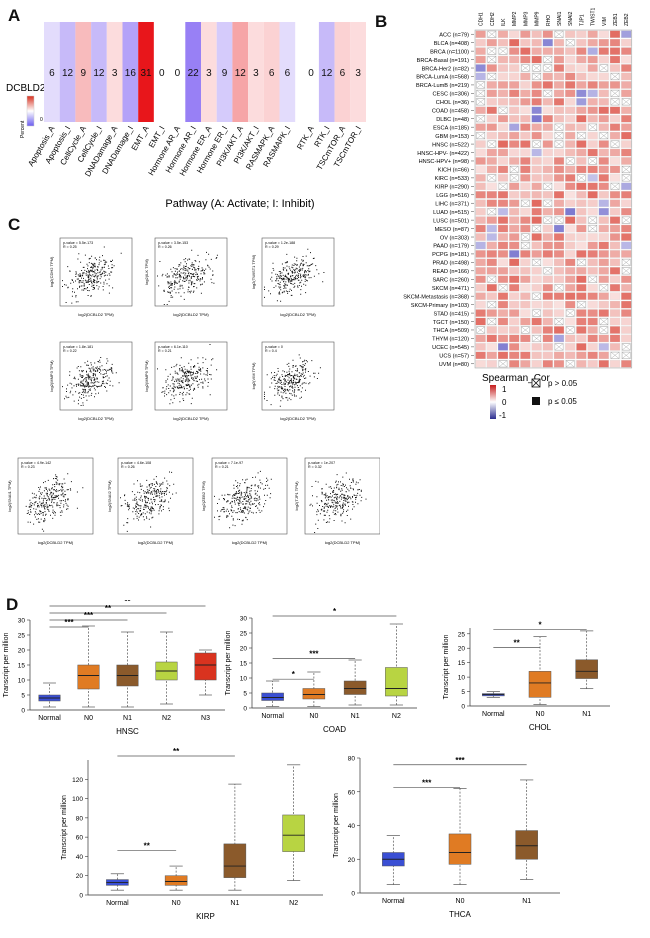 The height and width of the screenshot is (938, 650). I want to click on y-tick-label: 25, so click(22, 636).